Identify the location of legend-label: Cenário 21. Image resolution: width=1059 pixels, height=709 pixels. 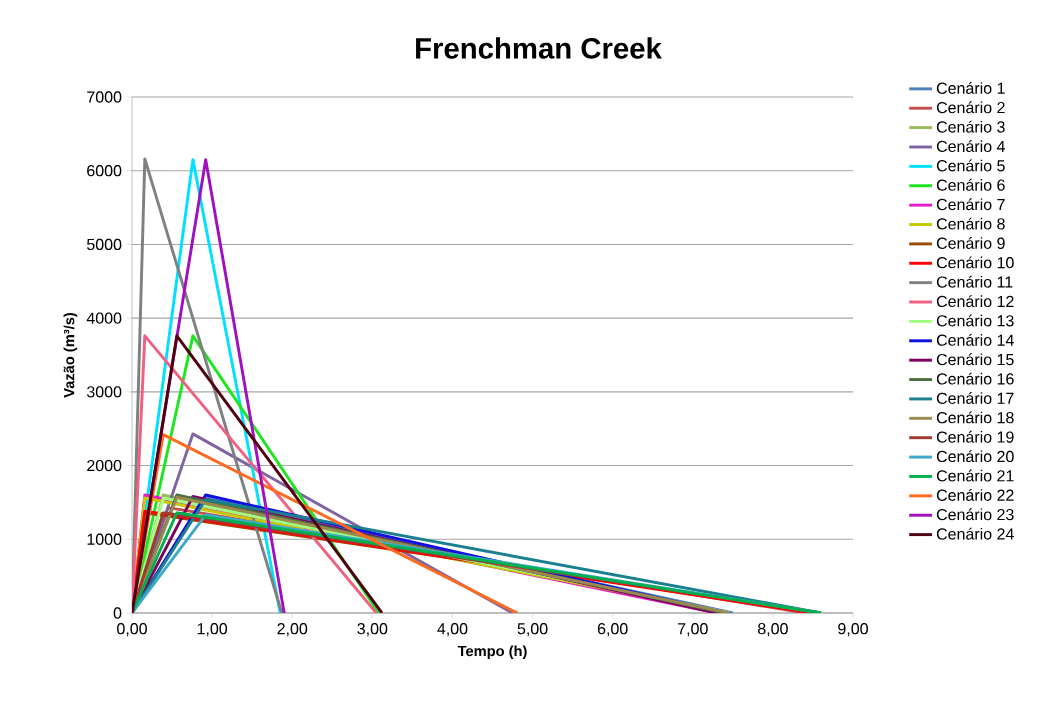
(975, 475).